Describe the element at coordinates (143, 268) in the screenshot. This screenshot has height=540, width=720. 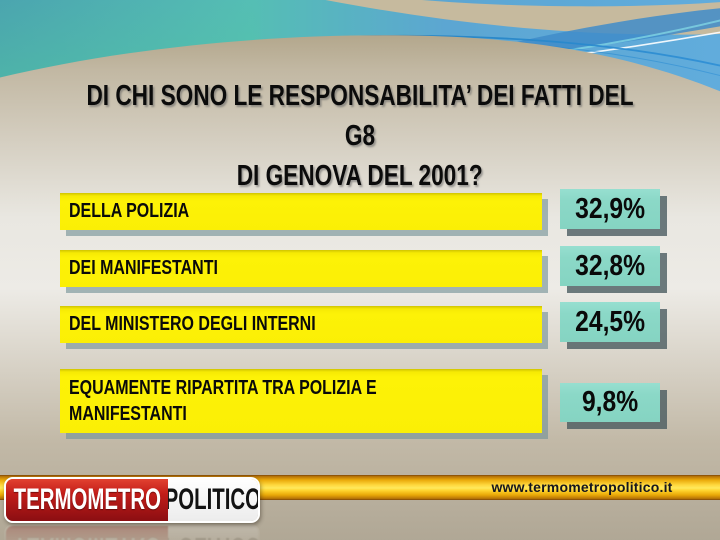
I see `answer-label: DEI MANIFESTANTI` at that location.